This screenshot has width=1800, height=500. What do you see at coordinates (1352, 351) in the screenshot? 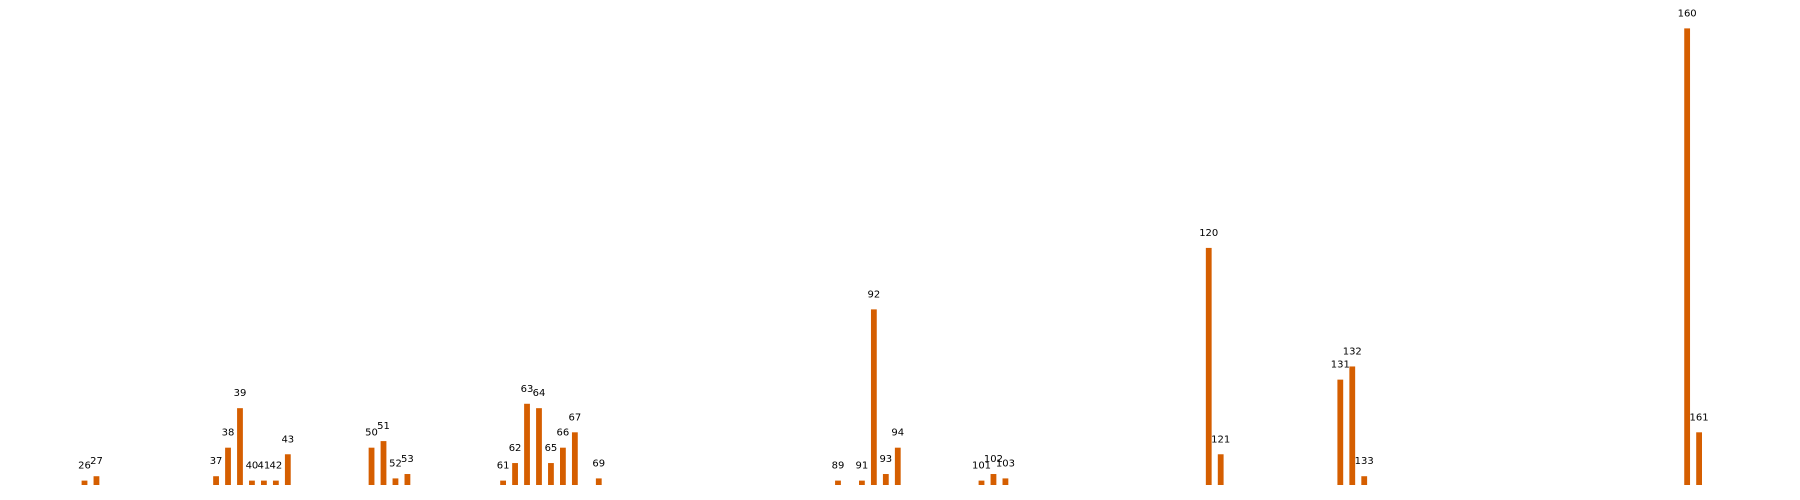
I see `bar-label-132: 132` at bounding box center [1352, 351].